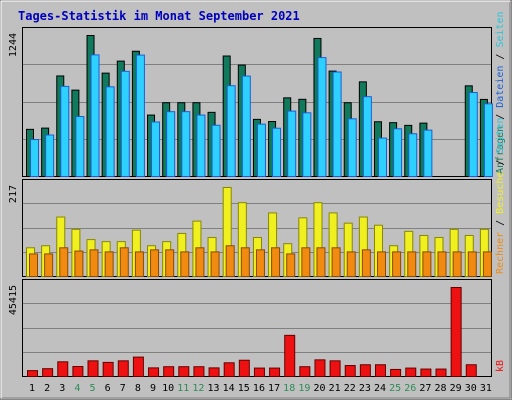  What do you see at coordinates (153, 388) in the screenshot?
I see `x-day-label: 9` at bounding box center [153, 388].